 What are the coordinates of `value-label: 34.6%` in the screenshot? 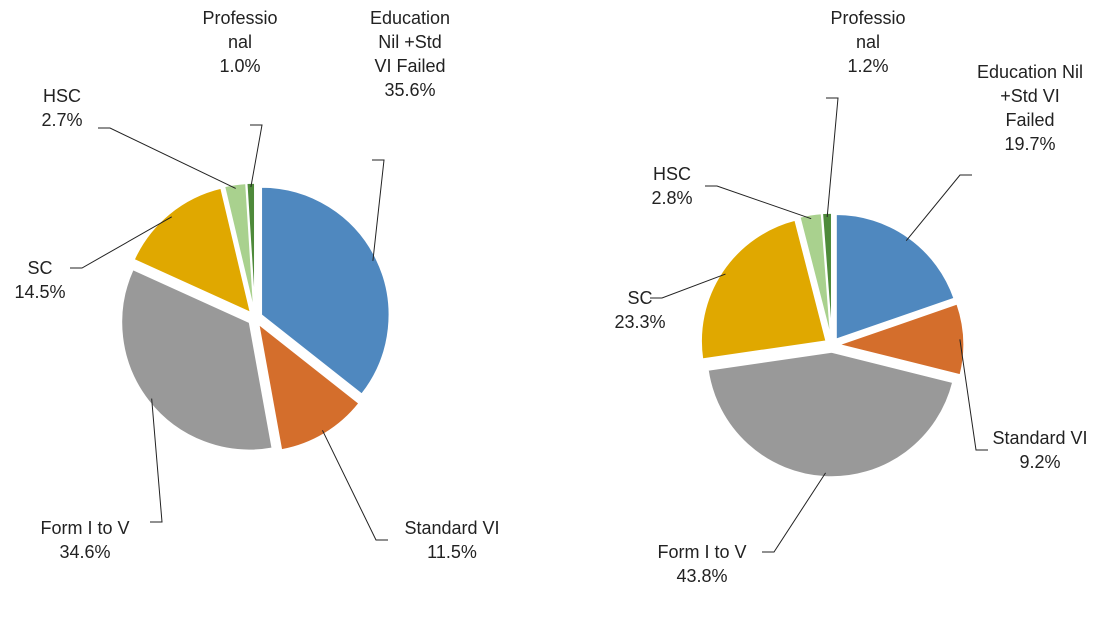 It's located at (85, 552).